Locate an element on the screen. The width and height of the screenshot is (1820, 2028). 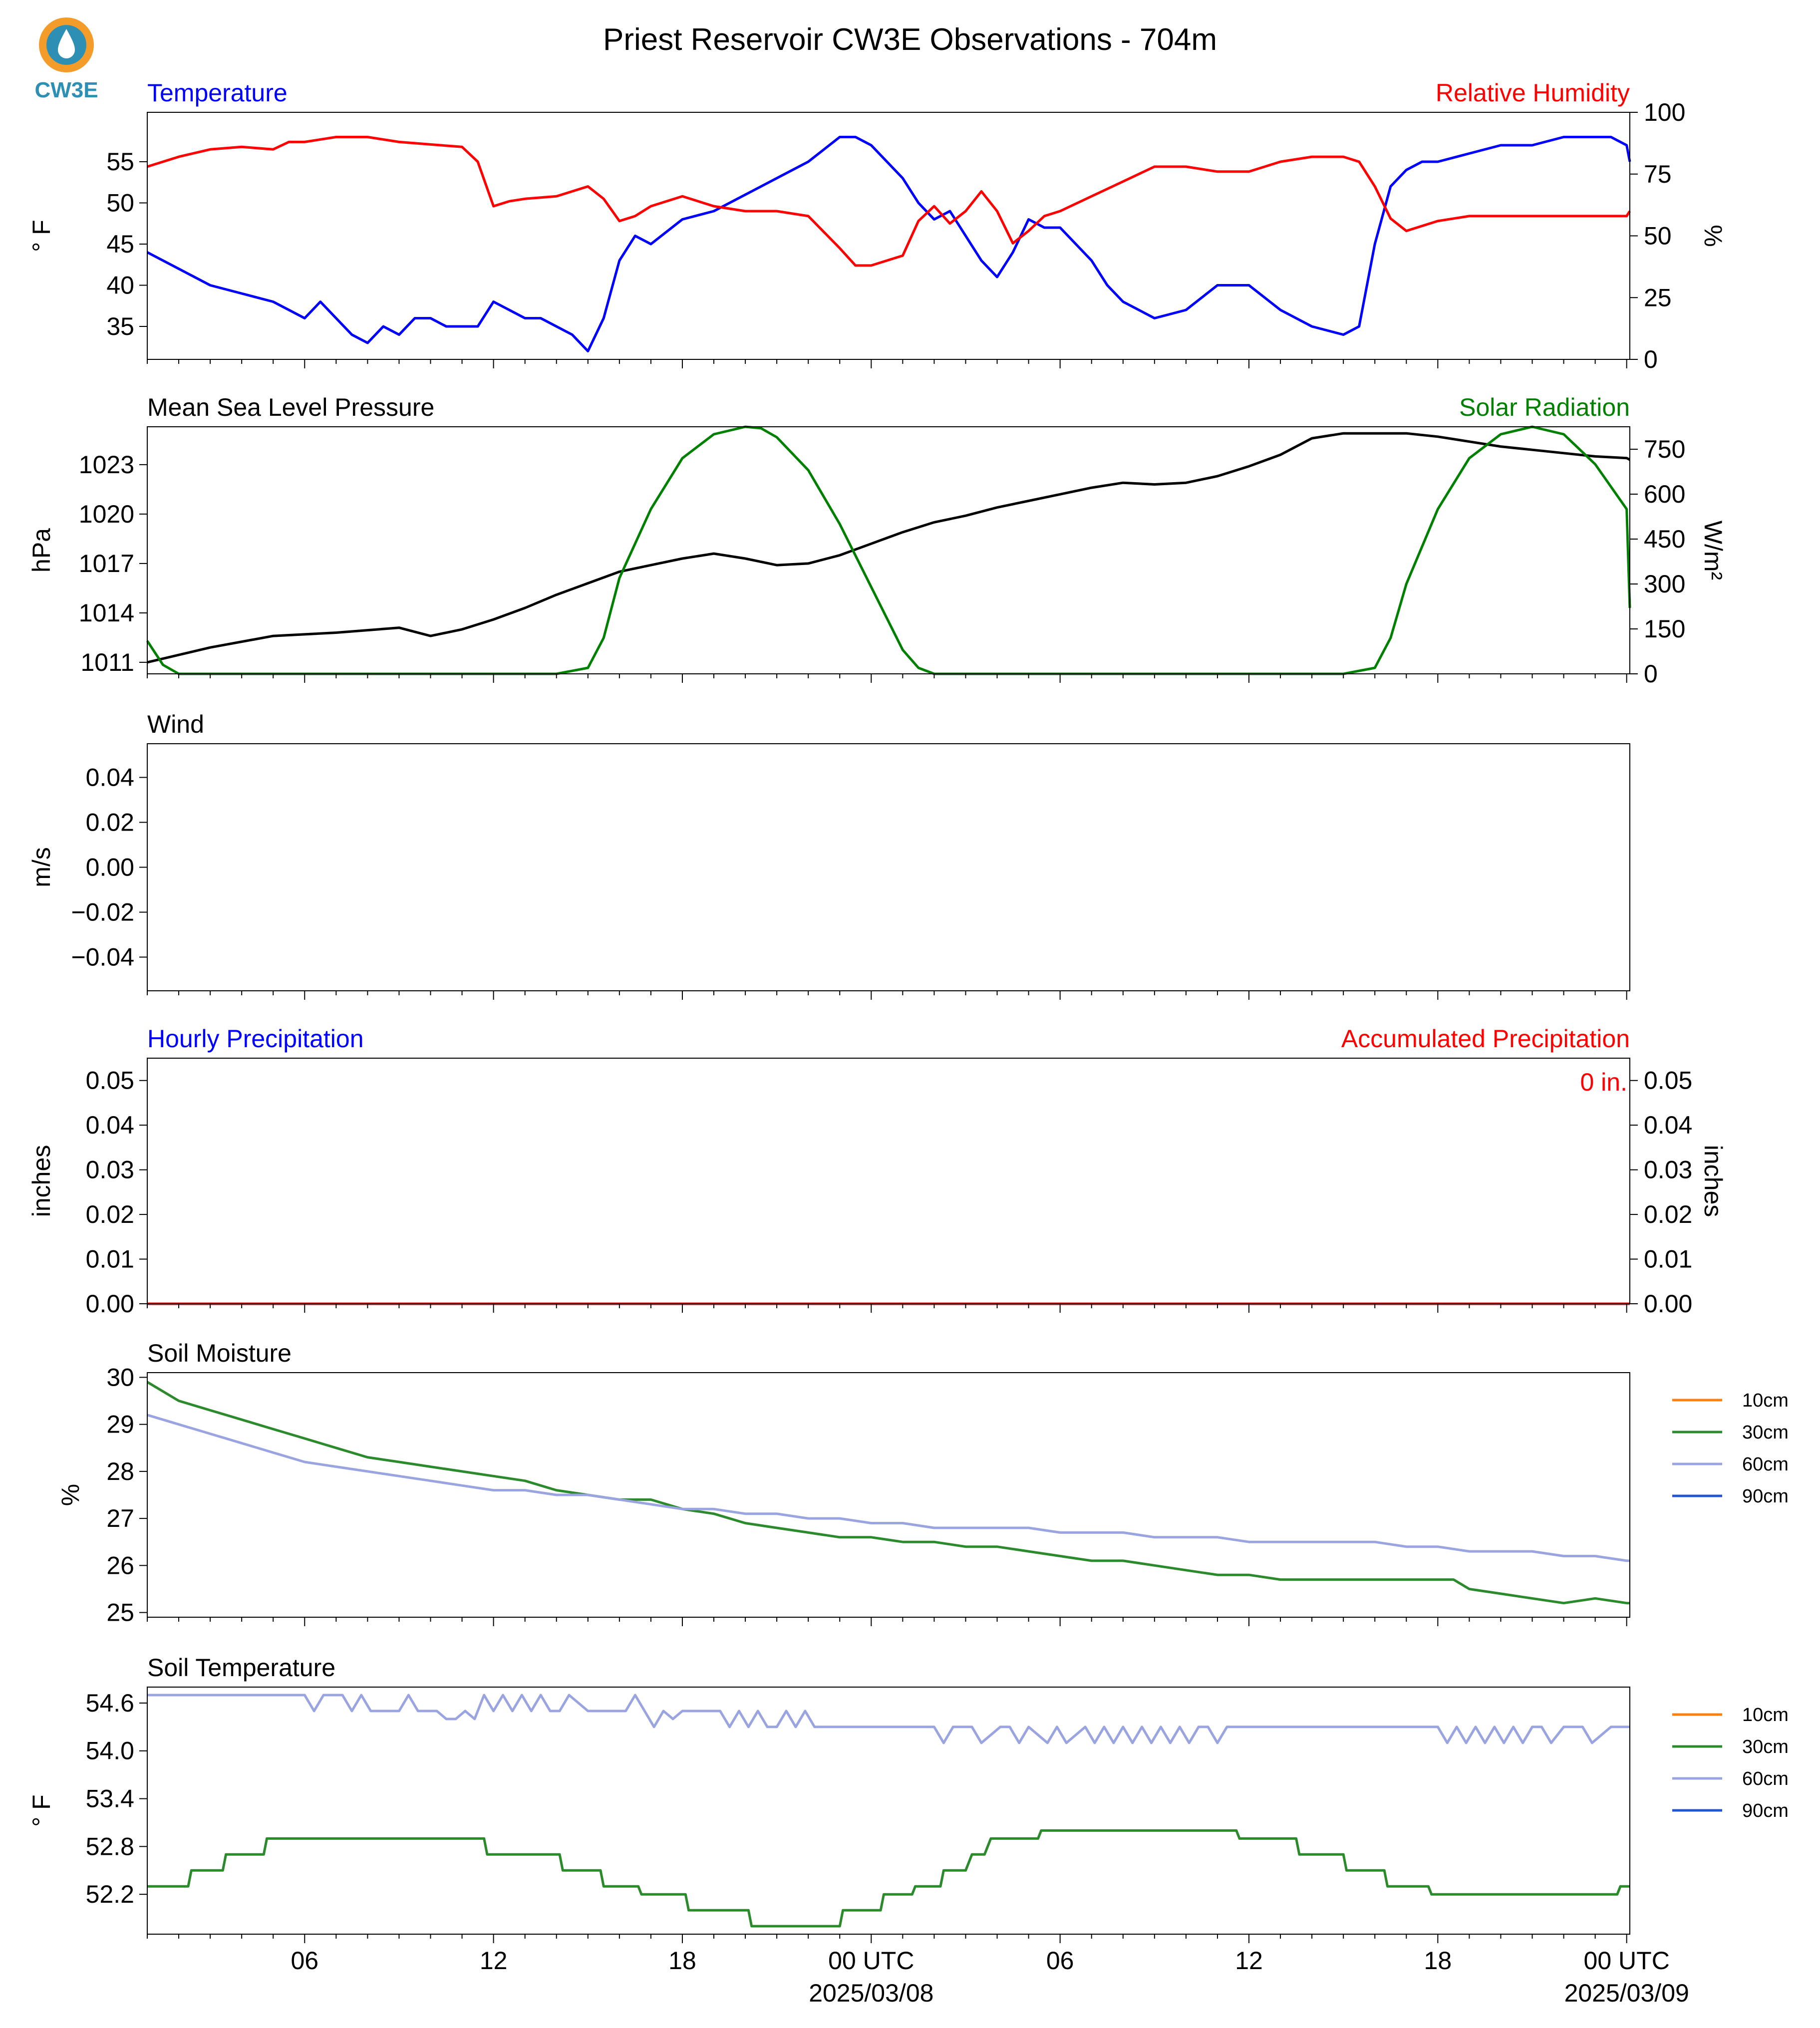
y-axis-label-right: % is located at coordinates (1713, 236).